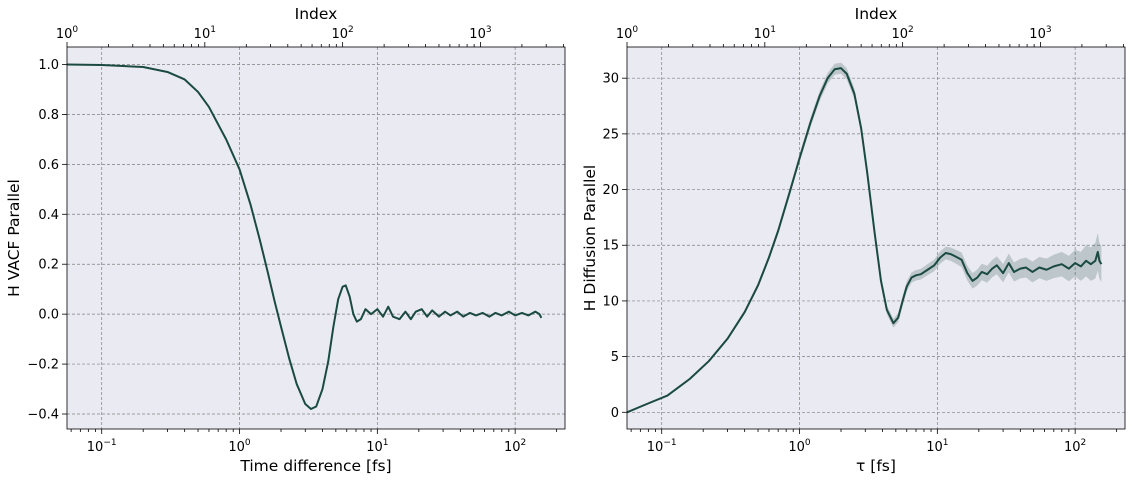  Describe the element at coordinates (876, 466) in the screenshot. I see `x-axis-label: τ [fs]` at that location.